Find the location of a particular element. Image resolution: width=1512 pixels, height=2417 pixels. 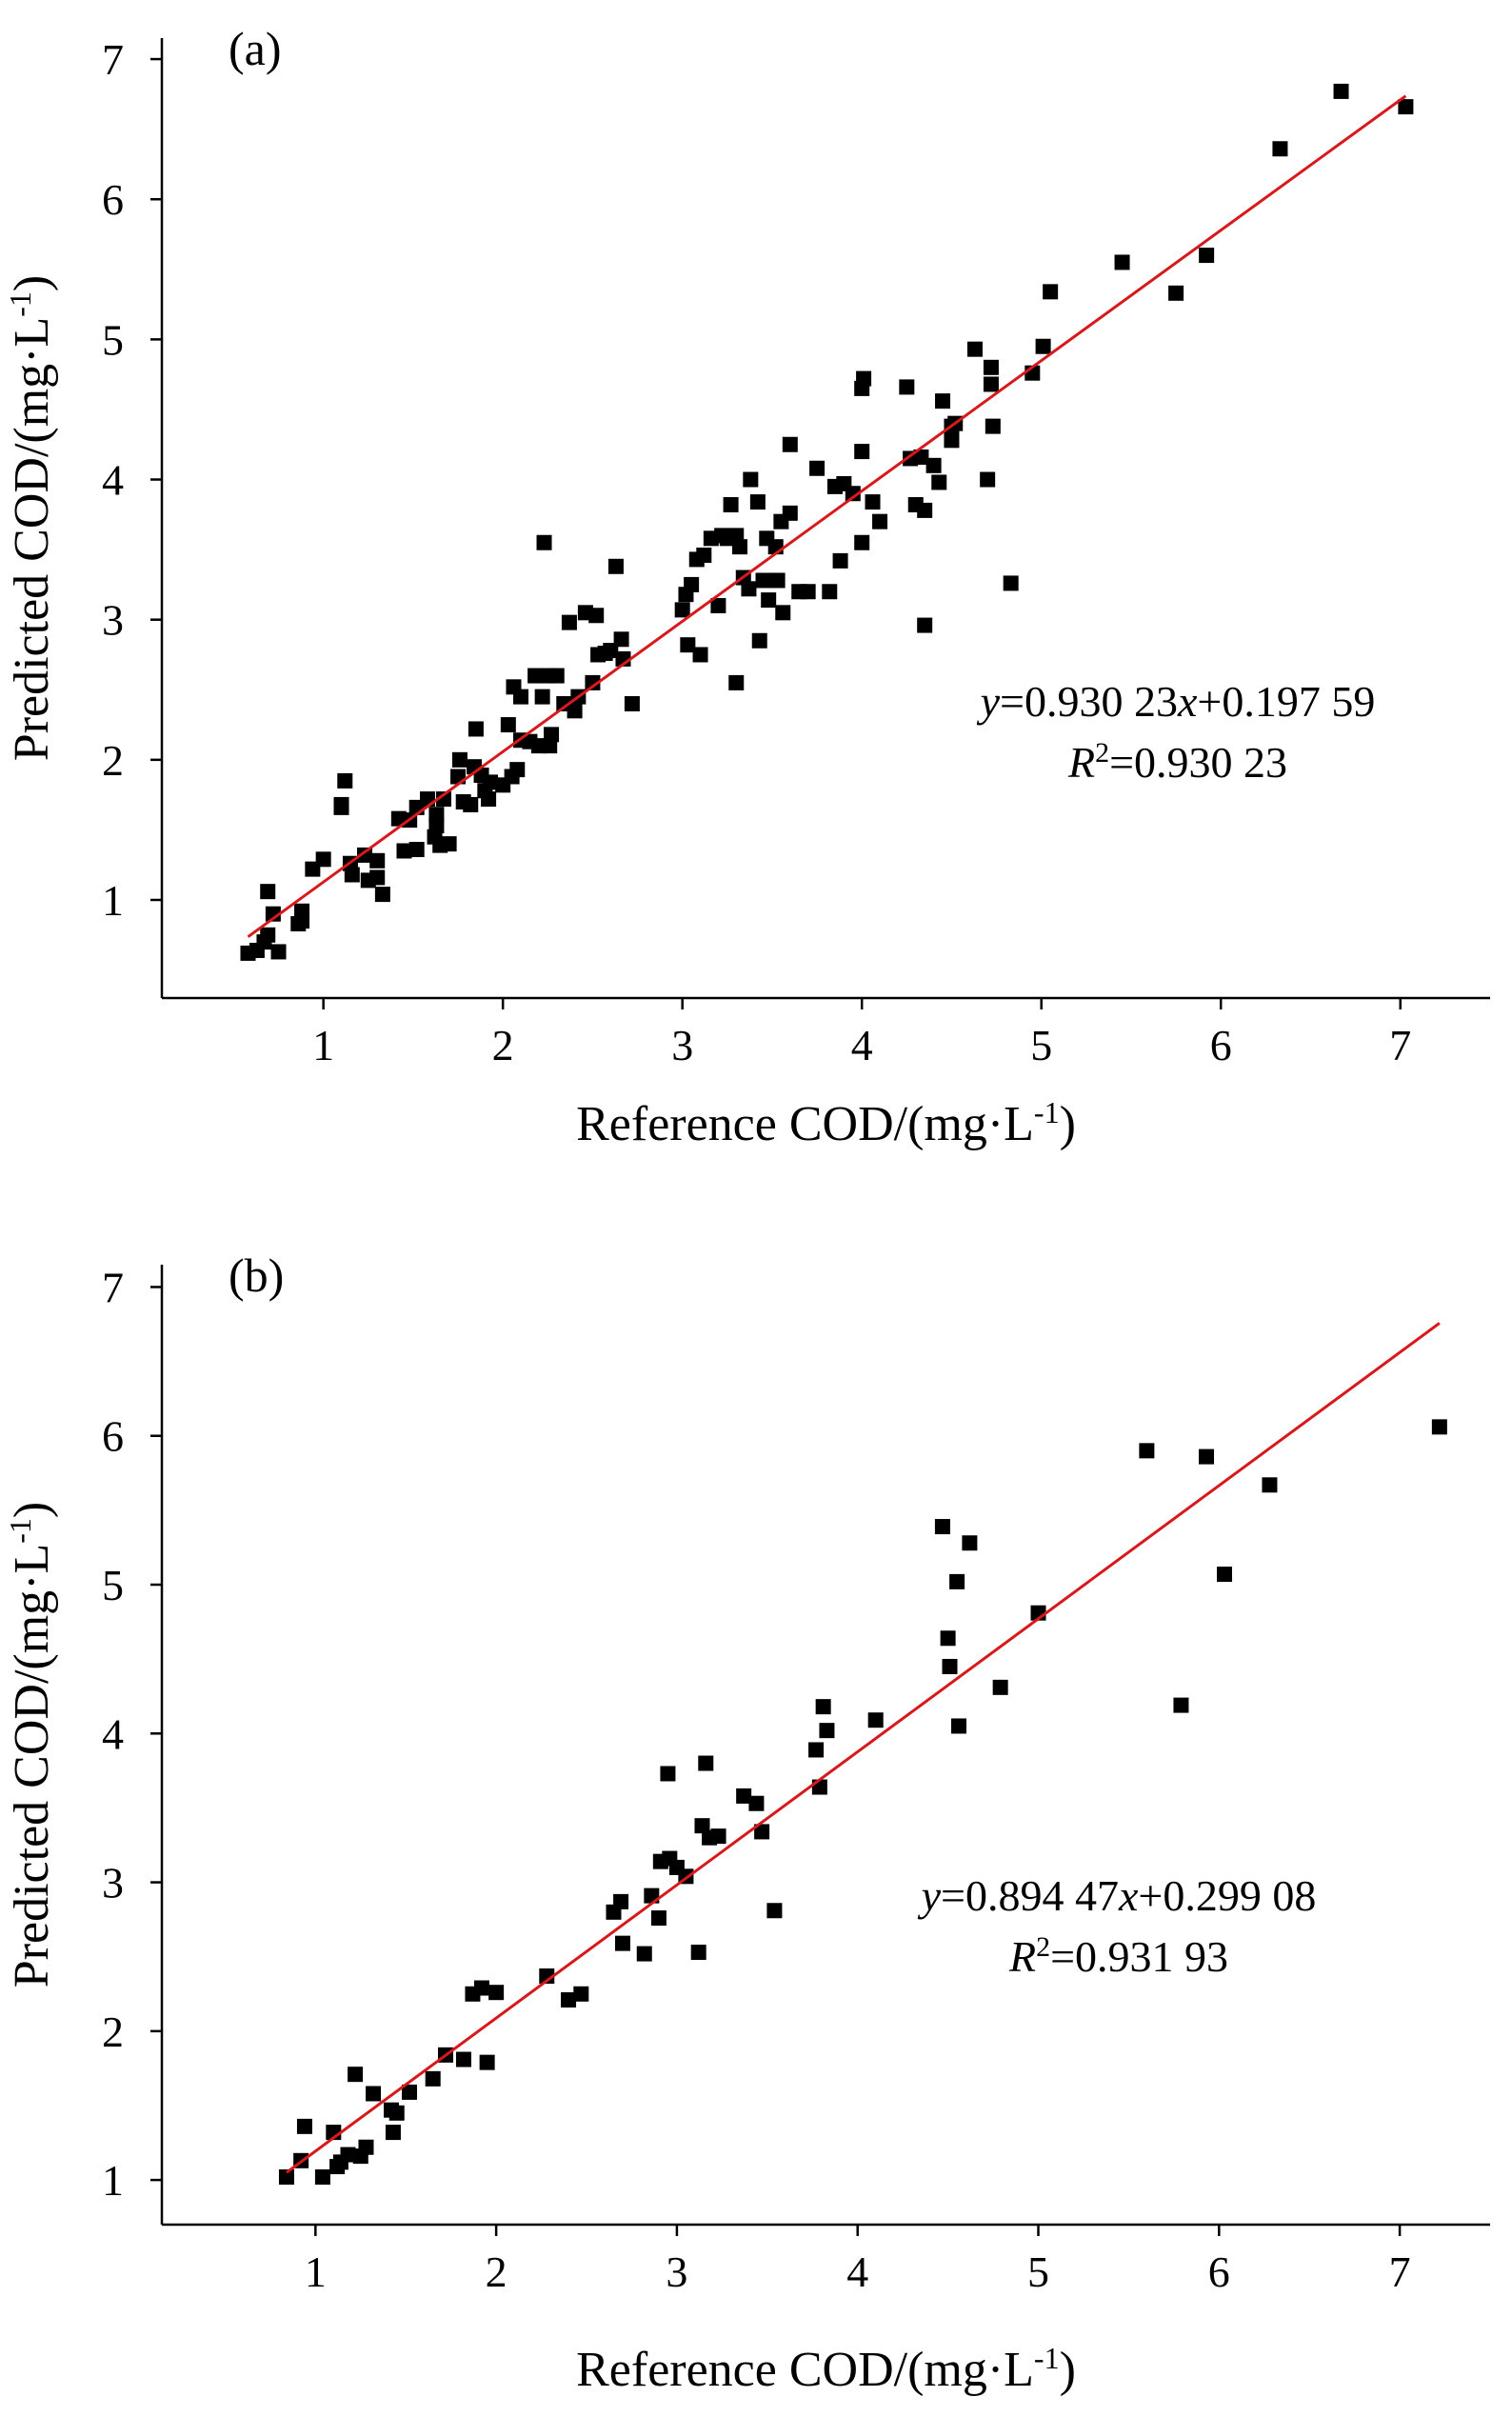

b-r-squared: R2=0.931 93 is located at coordinates (1118, 1956).